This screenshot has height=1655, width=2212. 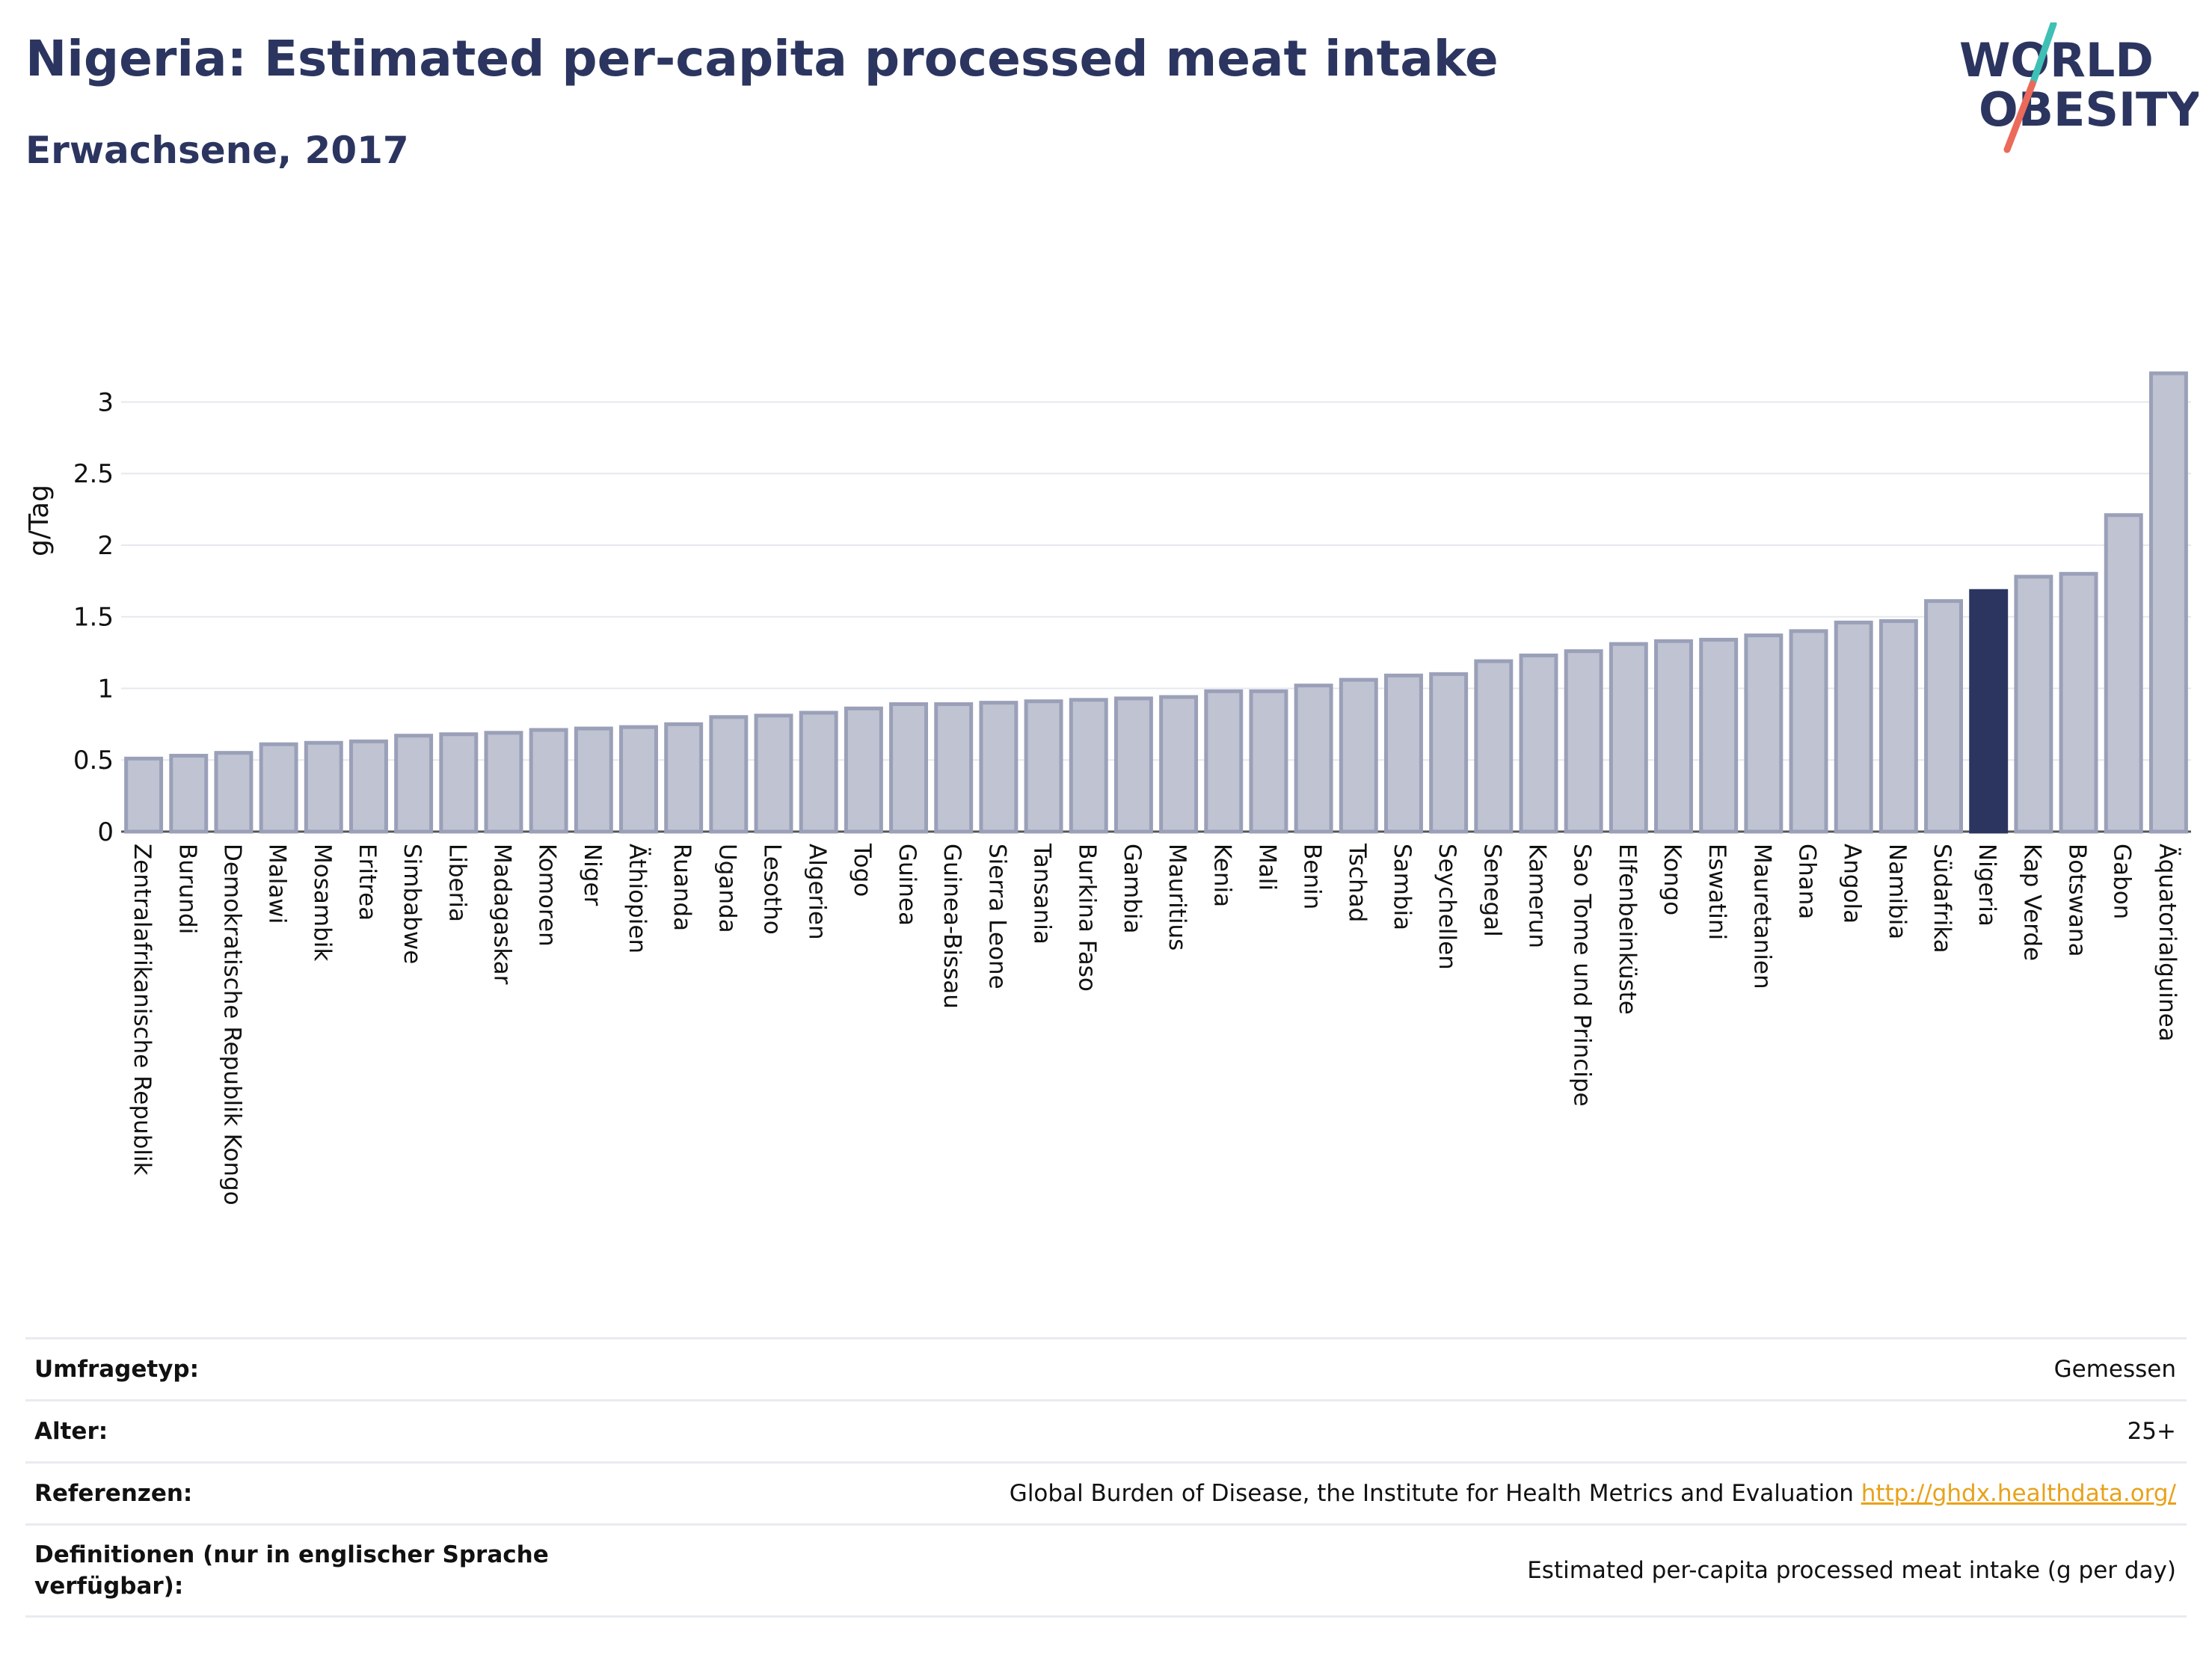 I want to click on x-tick-label: Angola, so click(x=1852, y=884).